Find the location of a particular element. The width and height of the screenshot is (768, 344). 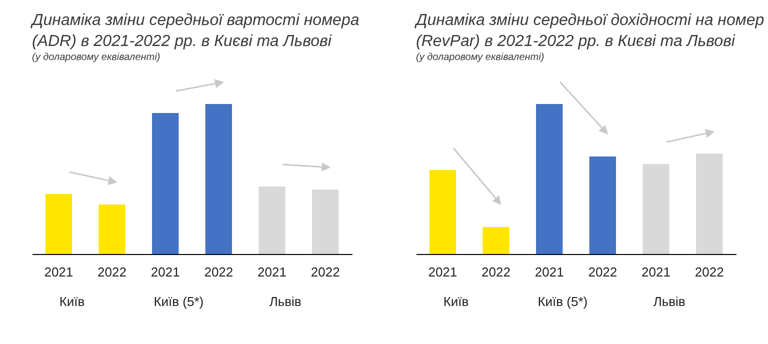

chart-title: Динаміка зміни середньої дохідності на номер (RevPar) в 2021-2022 рр. в Києві та Львові is located at coordinates (589, 31).